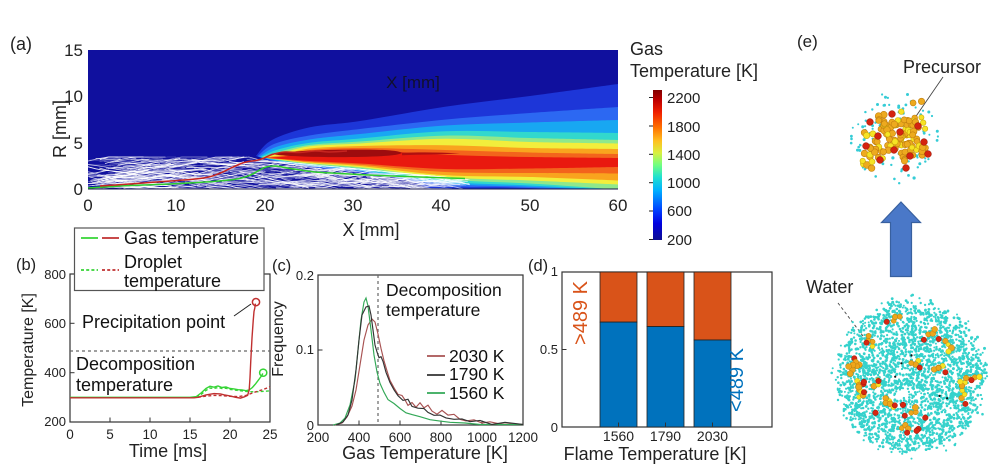 The image size is (1000, 468). Describe the element at coordinates (168, 451) in the screenshot. I see `svg-text: Time [ms]` at that location.